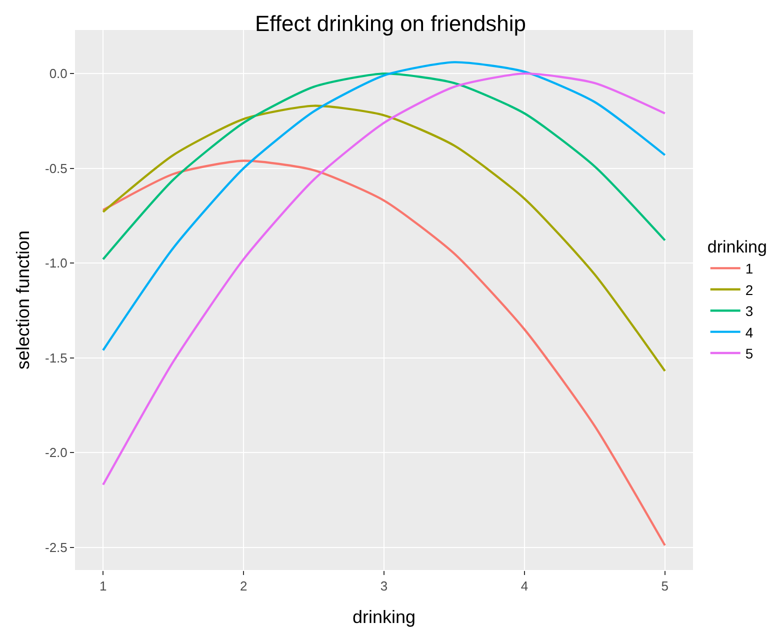  What do you see at coordinates (56, 358) in the screenshot?
I see `y-tick-label: -1.5` at bounding box center [56, 358].